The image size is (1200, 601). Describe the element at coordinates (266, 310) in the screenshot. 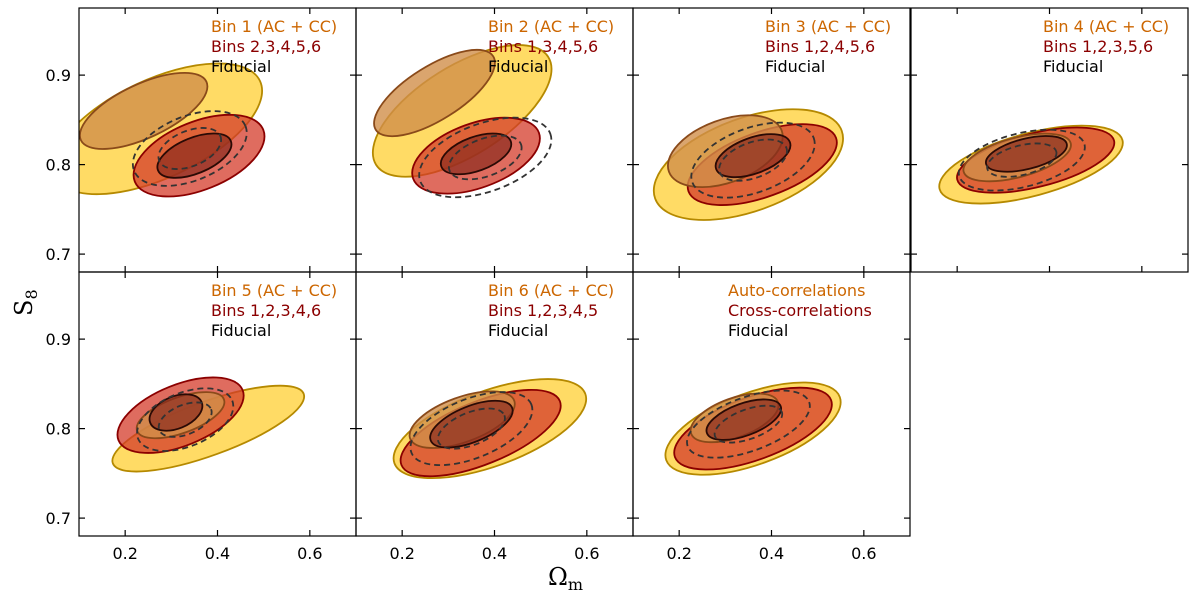

I see `legend-entry: Bins 1,2,3,4,6` at that location.